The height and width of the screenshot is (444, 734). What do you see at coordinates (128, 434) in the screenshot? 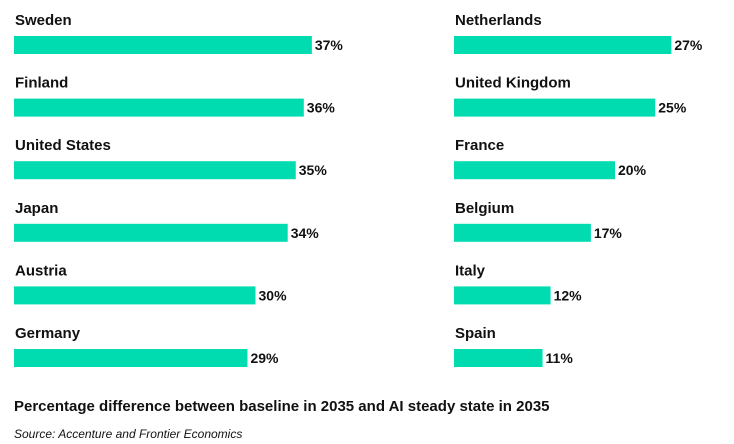
I see `chart-source: Source: Accenture and Frontier Economics` at bounding box center [128, 434].